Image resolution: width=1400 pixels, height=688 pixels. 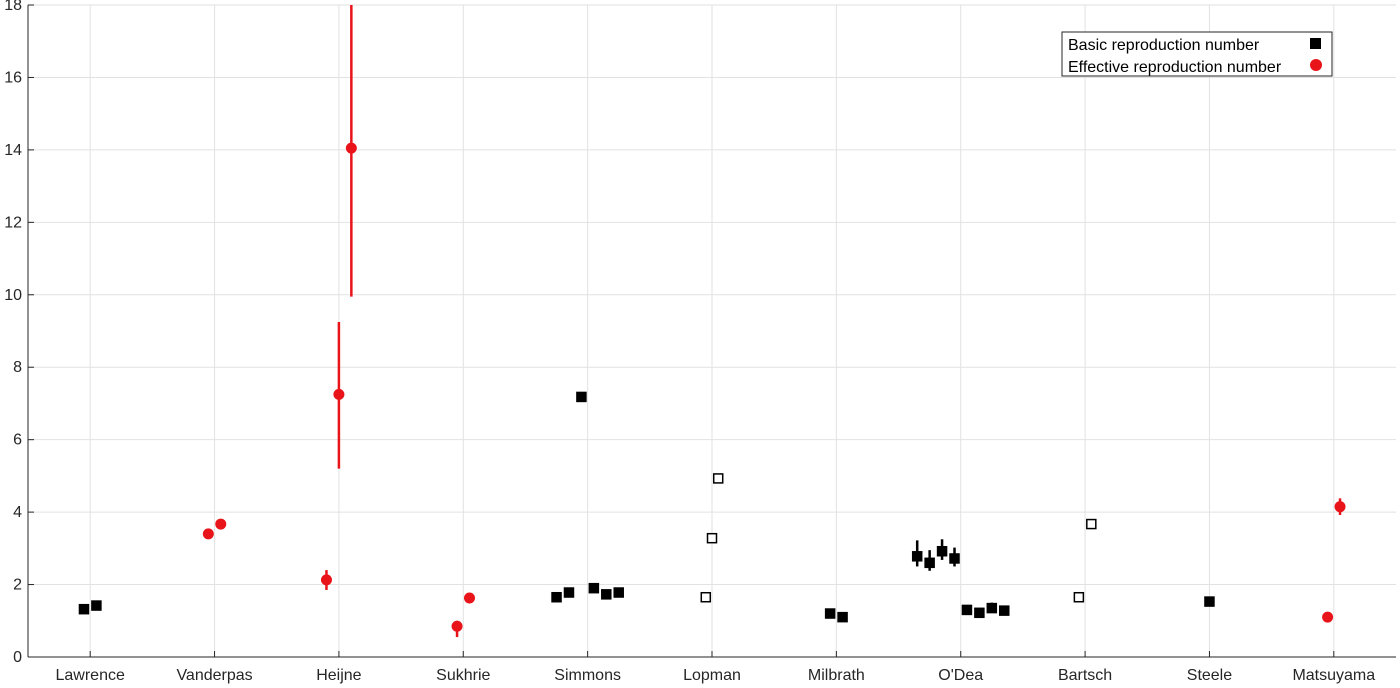 What do you see at coordinates (13, 77) in the screenshot?
I see `y-tick-label: 16` at bounding box center [13, 77].